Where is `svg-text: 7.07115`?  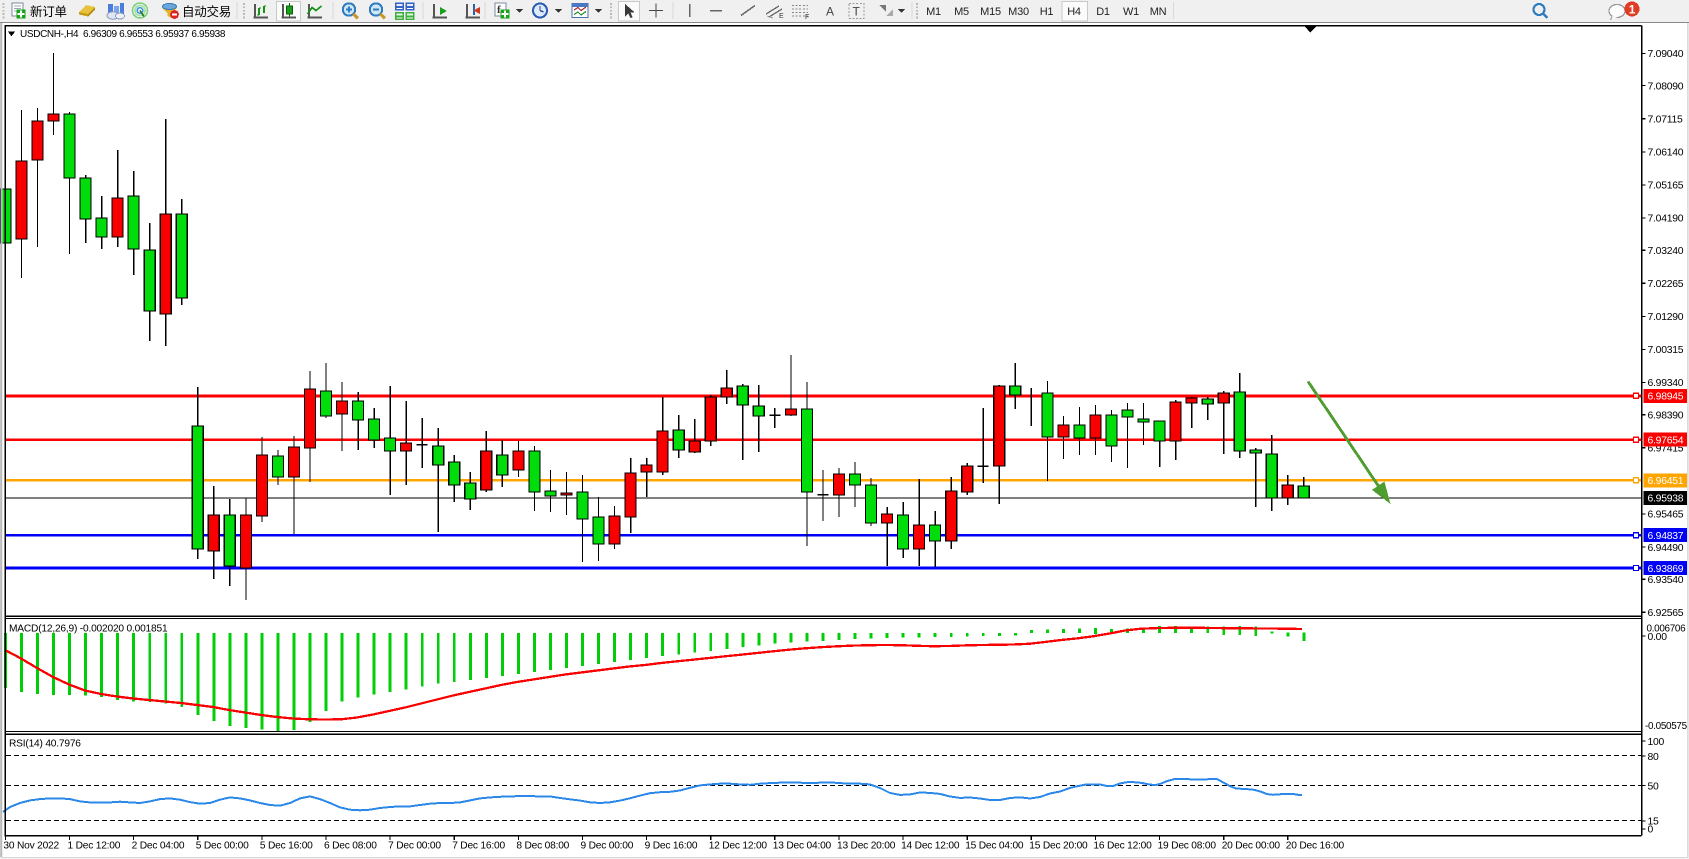
svg-text: 7.07115 is located at coordinates (1666, 120).